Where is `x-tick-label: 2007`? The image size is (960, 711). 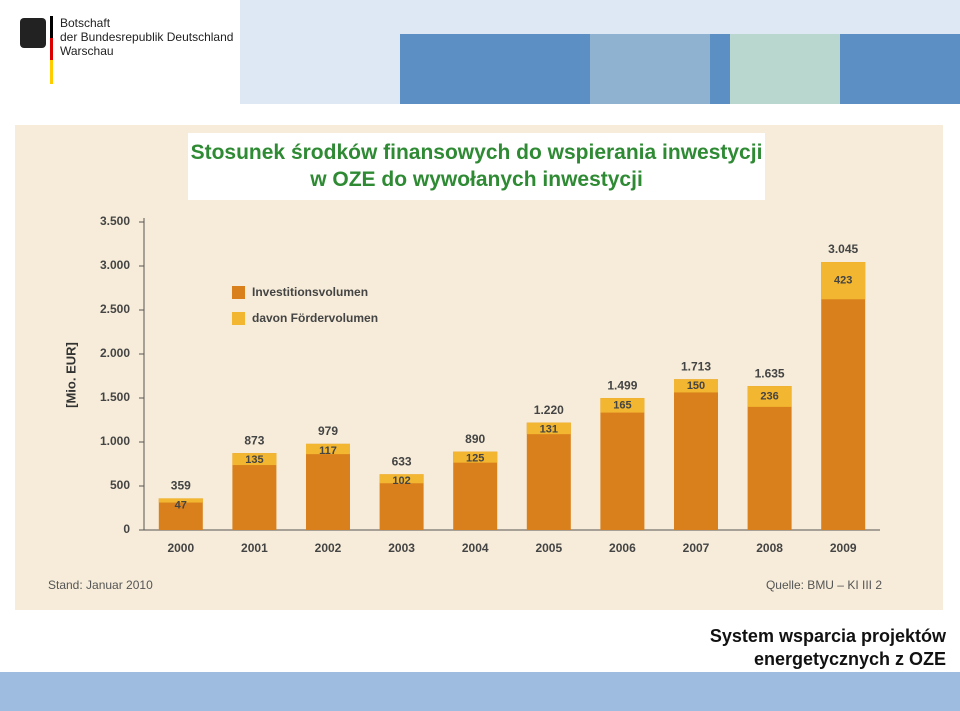 x-tick-label: 2007 is located at coordinates (696, 548).